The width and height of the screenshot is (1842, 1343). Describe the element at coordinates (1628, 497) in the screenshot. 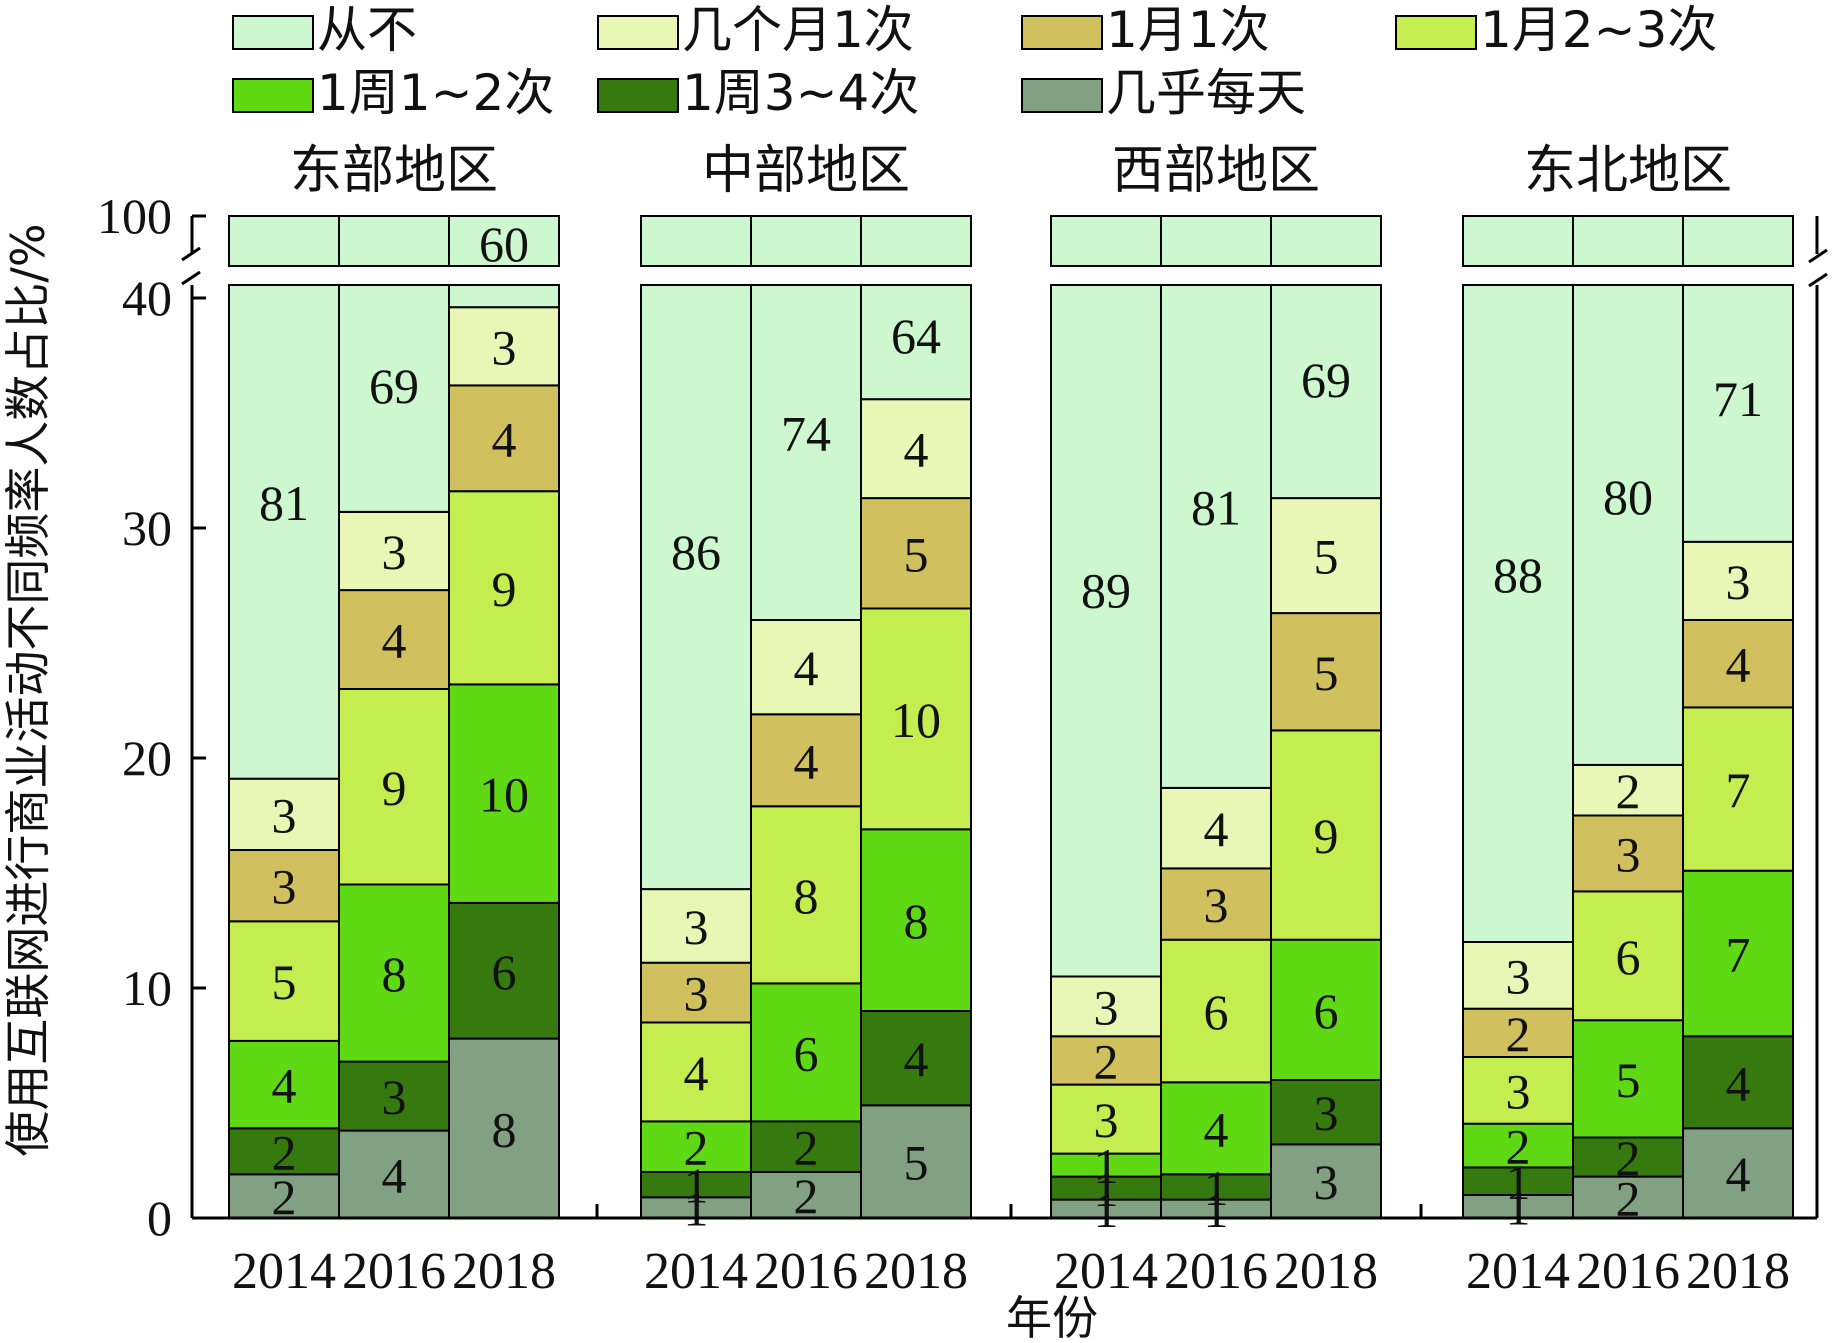

I see `data-label: 80` at that location.